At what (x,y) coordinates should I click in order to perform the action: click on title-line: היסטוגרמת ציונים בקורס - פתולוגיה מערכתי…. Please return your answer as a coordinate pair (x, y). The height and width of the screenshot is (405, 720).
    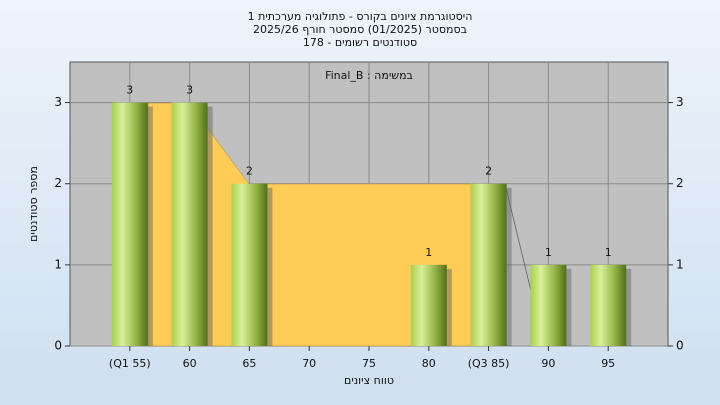
    Looking at the image, I should click on (360, 16).